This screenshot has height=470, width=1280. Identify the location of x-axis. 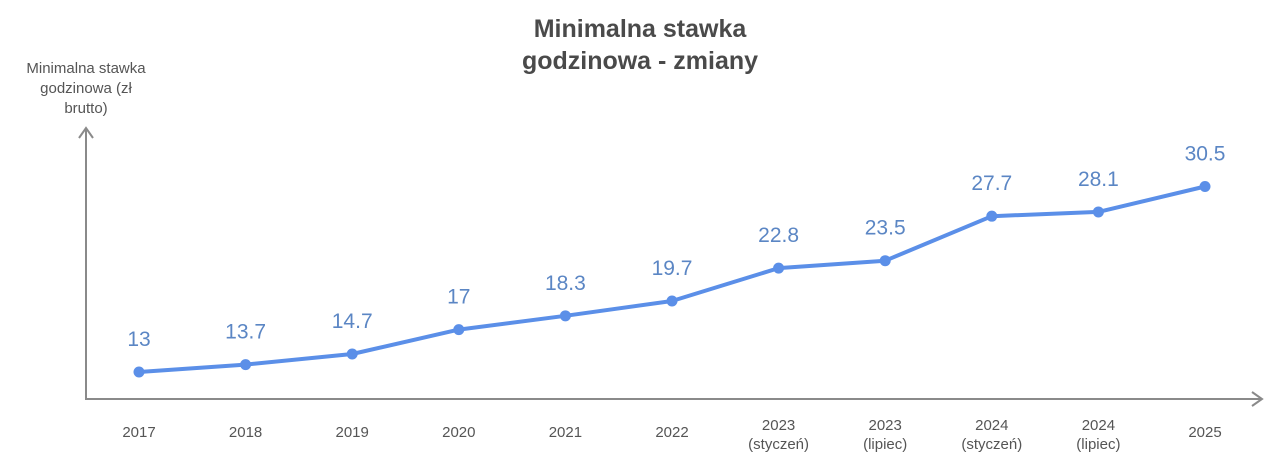
(675, 399).